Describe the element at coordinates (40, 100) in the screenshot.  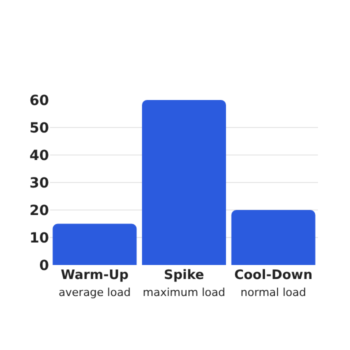
I see `y-tick-label: 60` at that location.